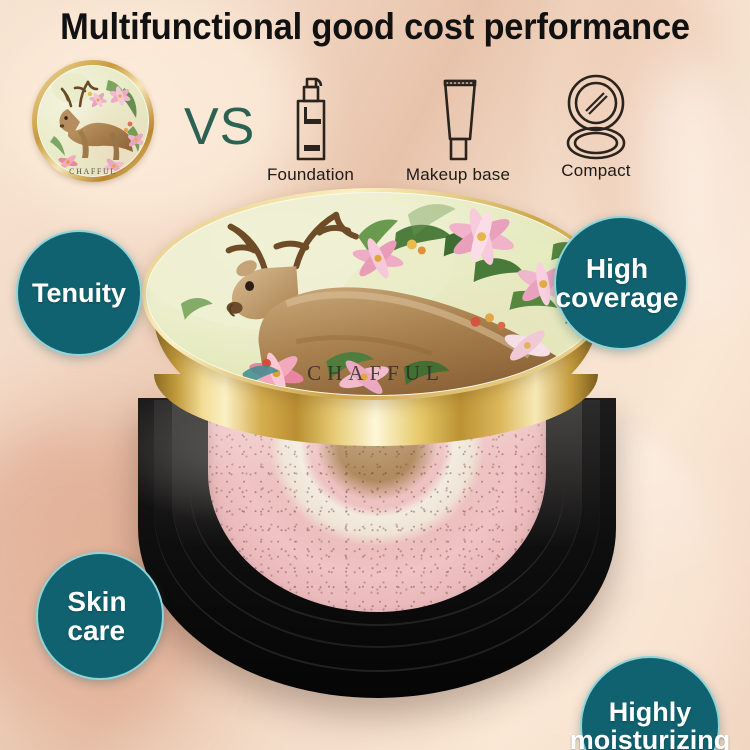  I want to click on feature-badge-skin-care: Skin care, so click(100, 616).